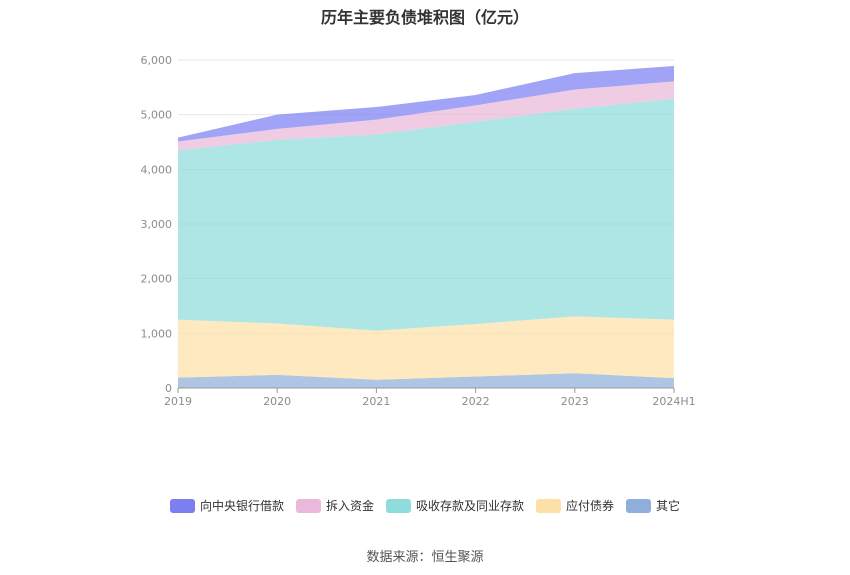 The image size is (850, 575). What do you see at coordinates (157, 60) in the screenshot?
I see `y-tick-label: 6,000` at bounding box center [157, 60].